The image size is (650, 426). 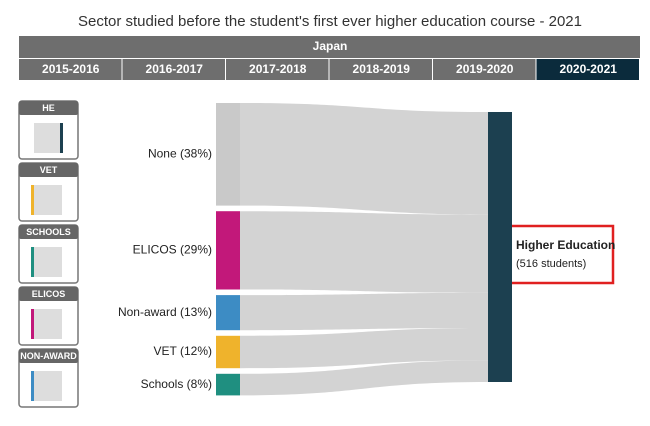 I want to click on country-label: Japan, so click(x=330, y=46).